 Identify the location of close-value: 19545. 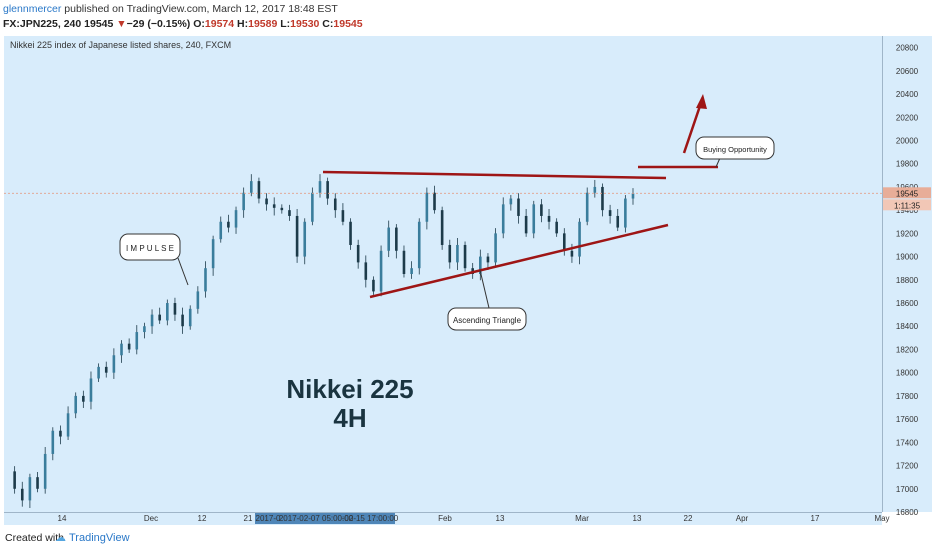
(348, 24).